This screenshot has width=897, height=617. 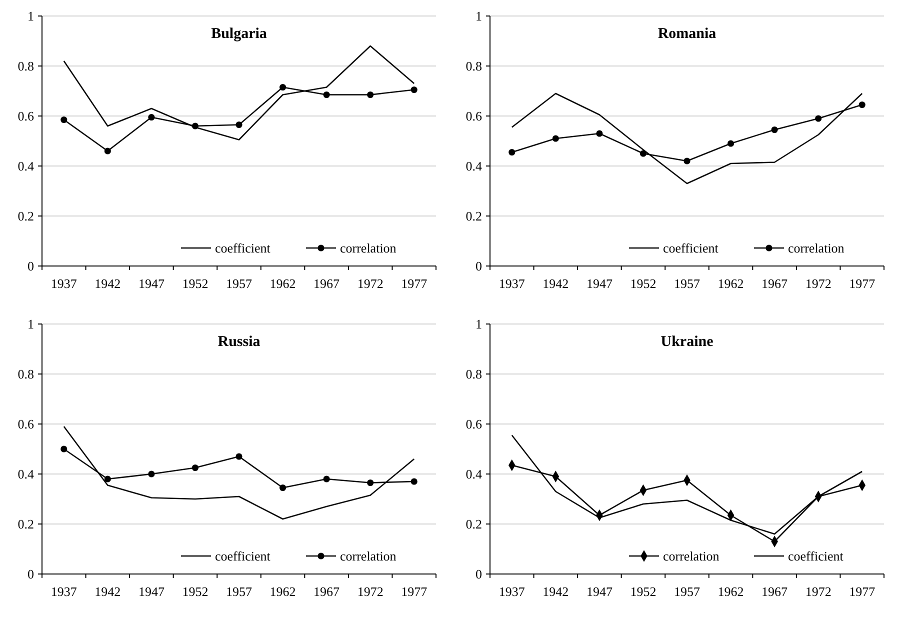 What do you see at coordinates (687, 34) in the screenshot?
I see `text: Romania` at bounding box center [687, 34].